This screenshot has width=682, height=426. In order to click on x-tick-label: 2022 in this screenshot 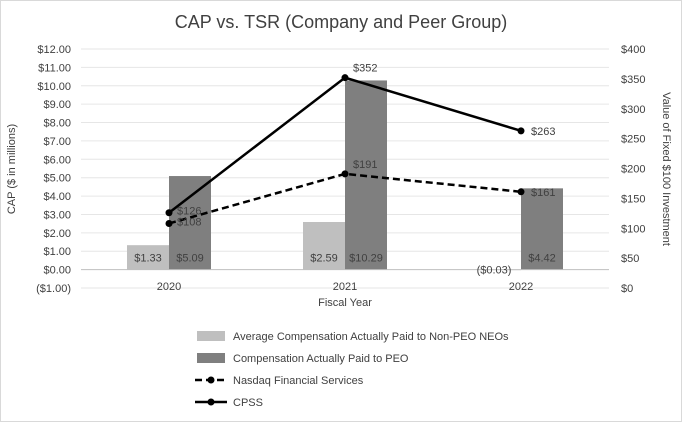, I will do `click(521, 287)`.